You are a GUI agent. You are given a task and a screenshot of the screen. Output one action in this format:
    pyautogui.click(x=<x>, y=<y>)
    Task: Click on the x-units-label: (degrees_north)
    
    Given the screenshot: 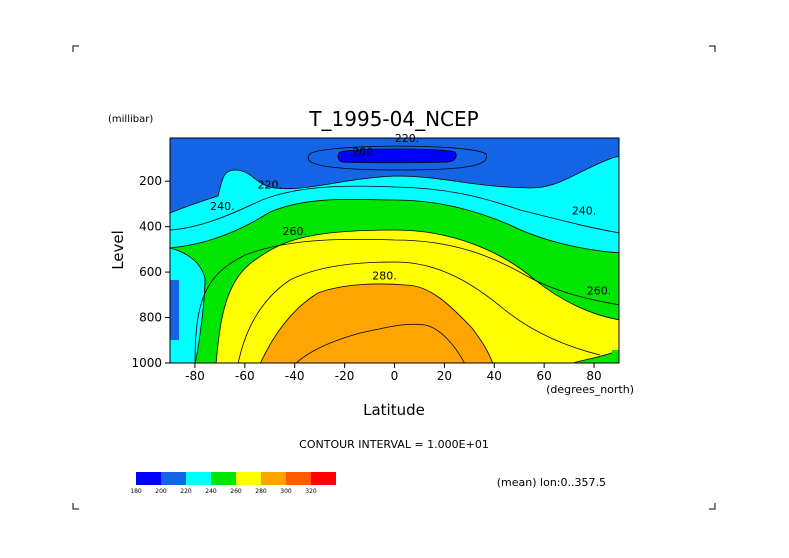 What is the action you would take?
    pyautogui.click(x=590, y=389)
    